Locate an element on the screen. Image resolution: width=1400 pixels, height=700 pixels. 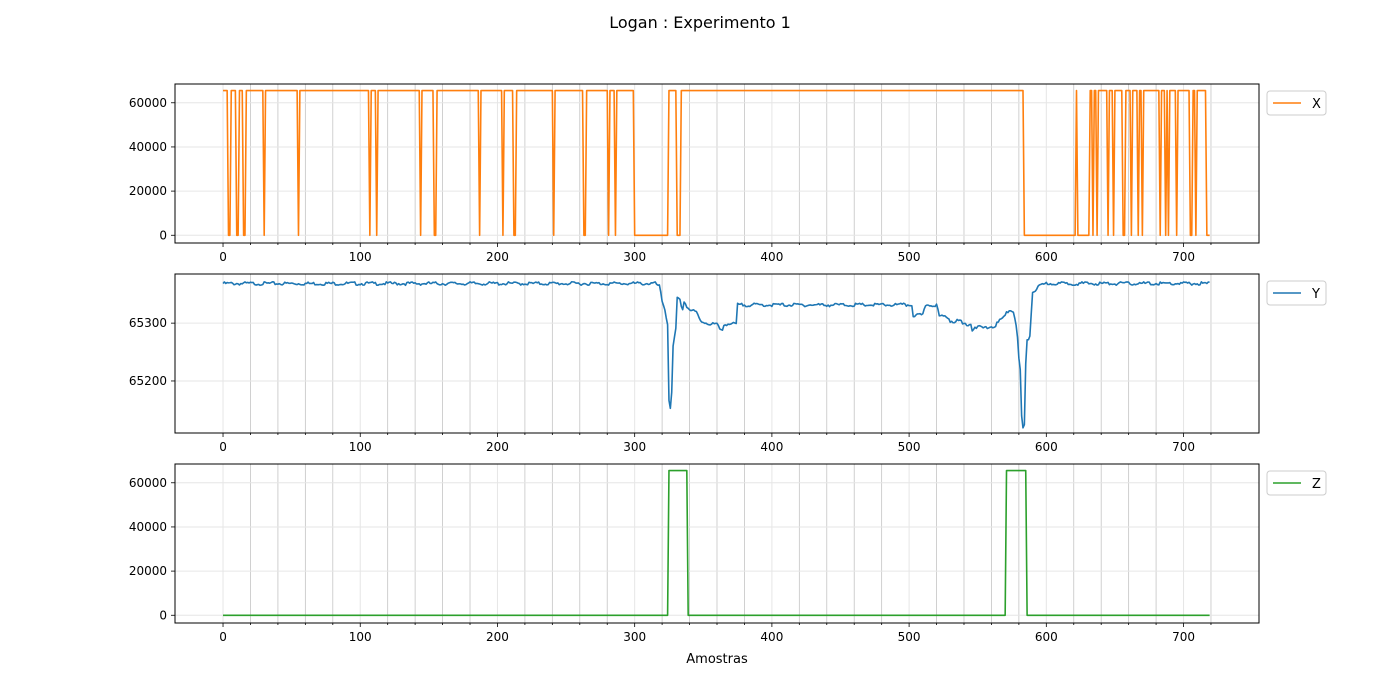
series-line-X is located at coordinates (716, 163).